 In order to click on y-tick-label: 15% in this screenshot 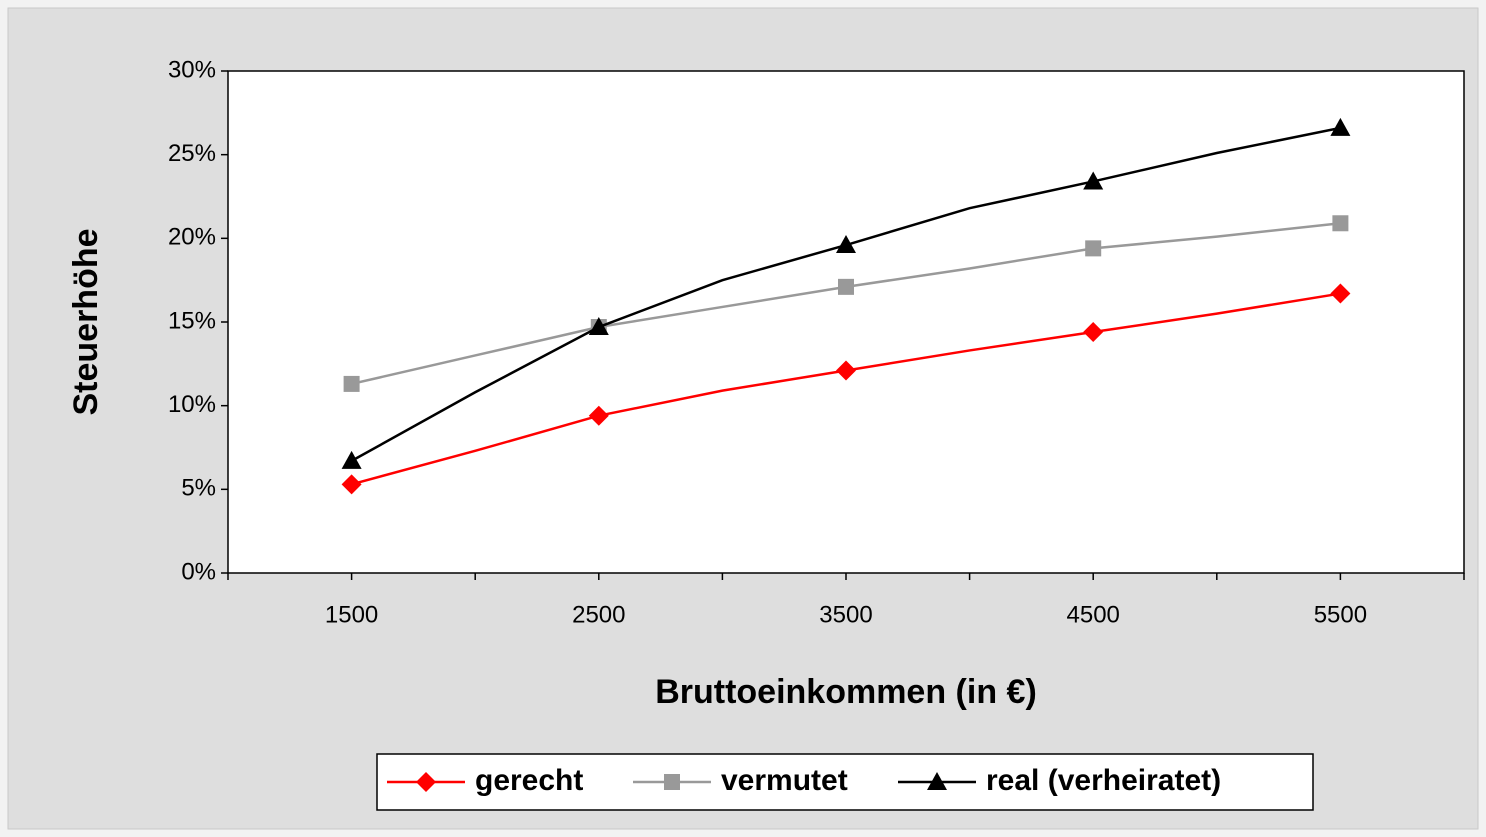, I will do `click(192, 320)`.